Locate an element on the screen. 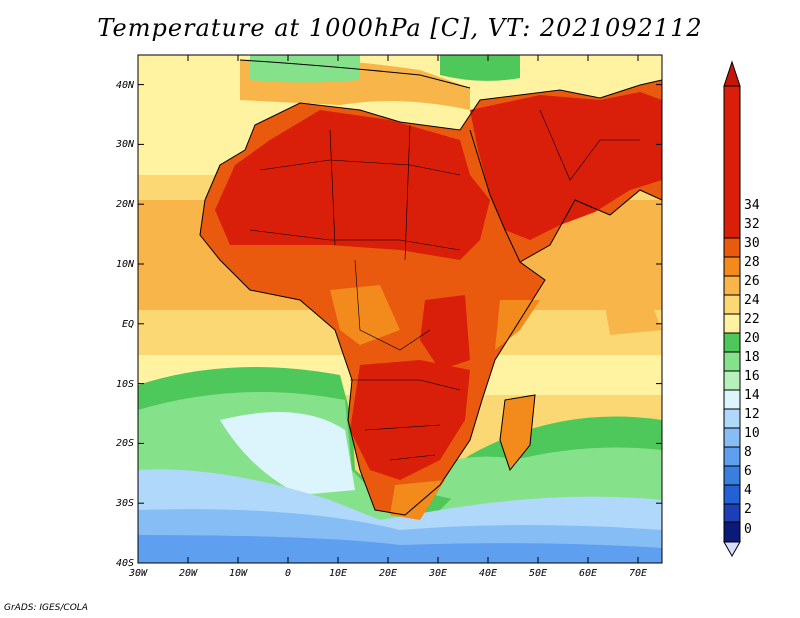 The image size is (800, 618). y-tick-label: 40S is located at coordinates (125, 563).